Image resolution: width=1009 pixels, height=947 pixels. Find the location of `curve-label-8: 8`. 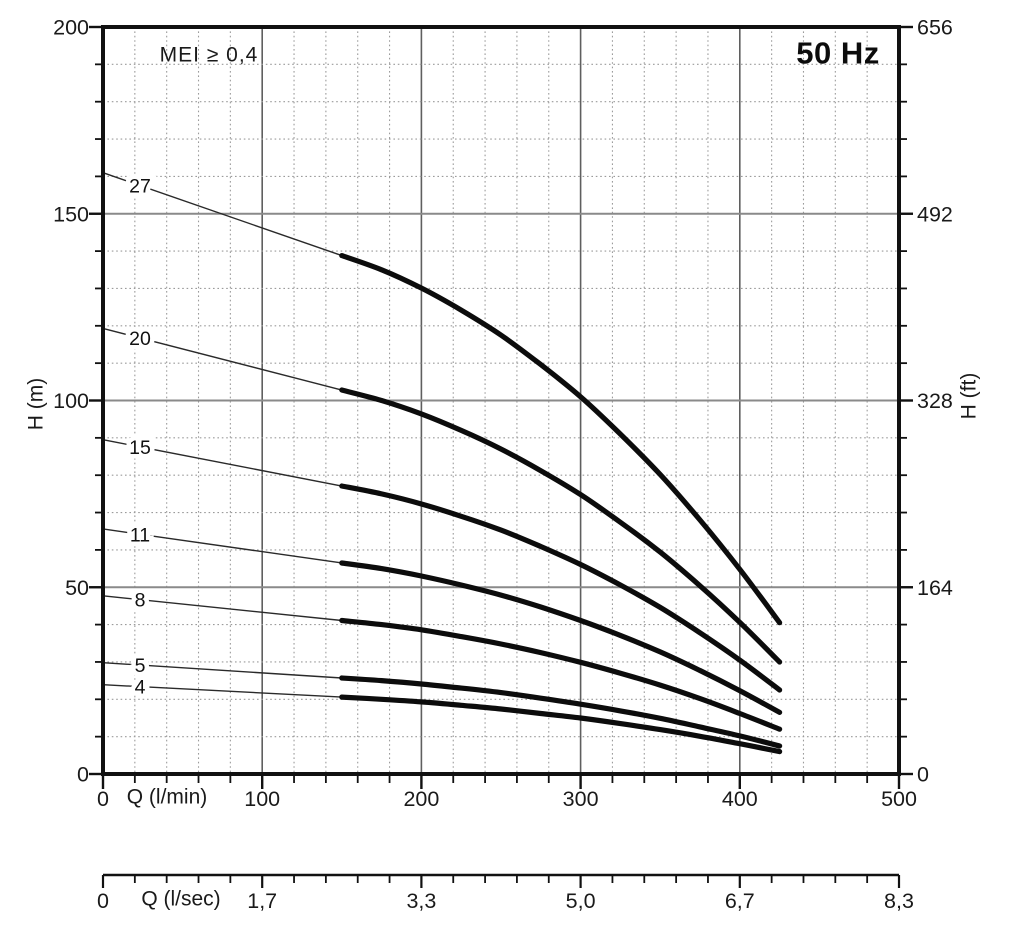

curve-label-8: 8 is located at coordinates (140, 601).